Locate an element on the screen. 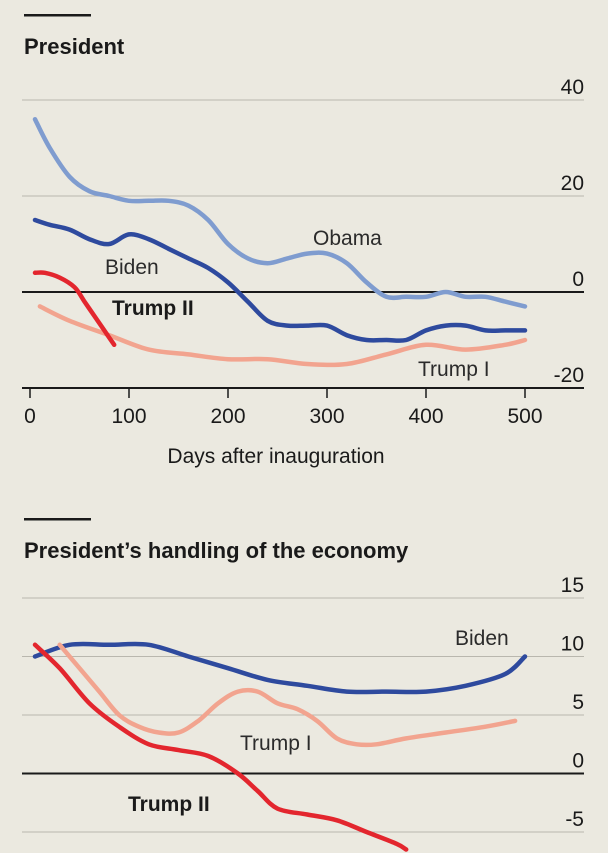  panel1-x-axis-label: Days after inauguration is located at coordinates (275, 456).